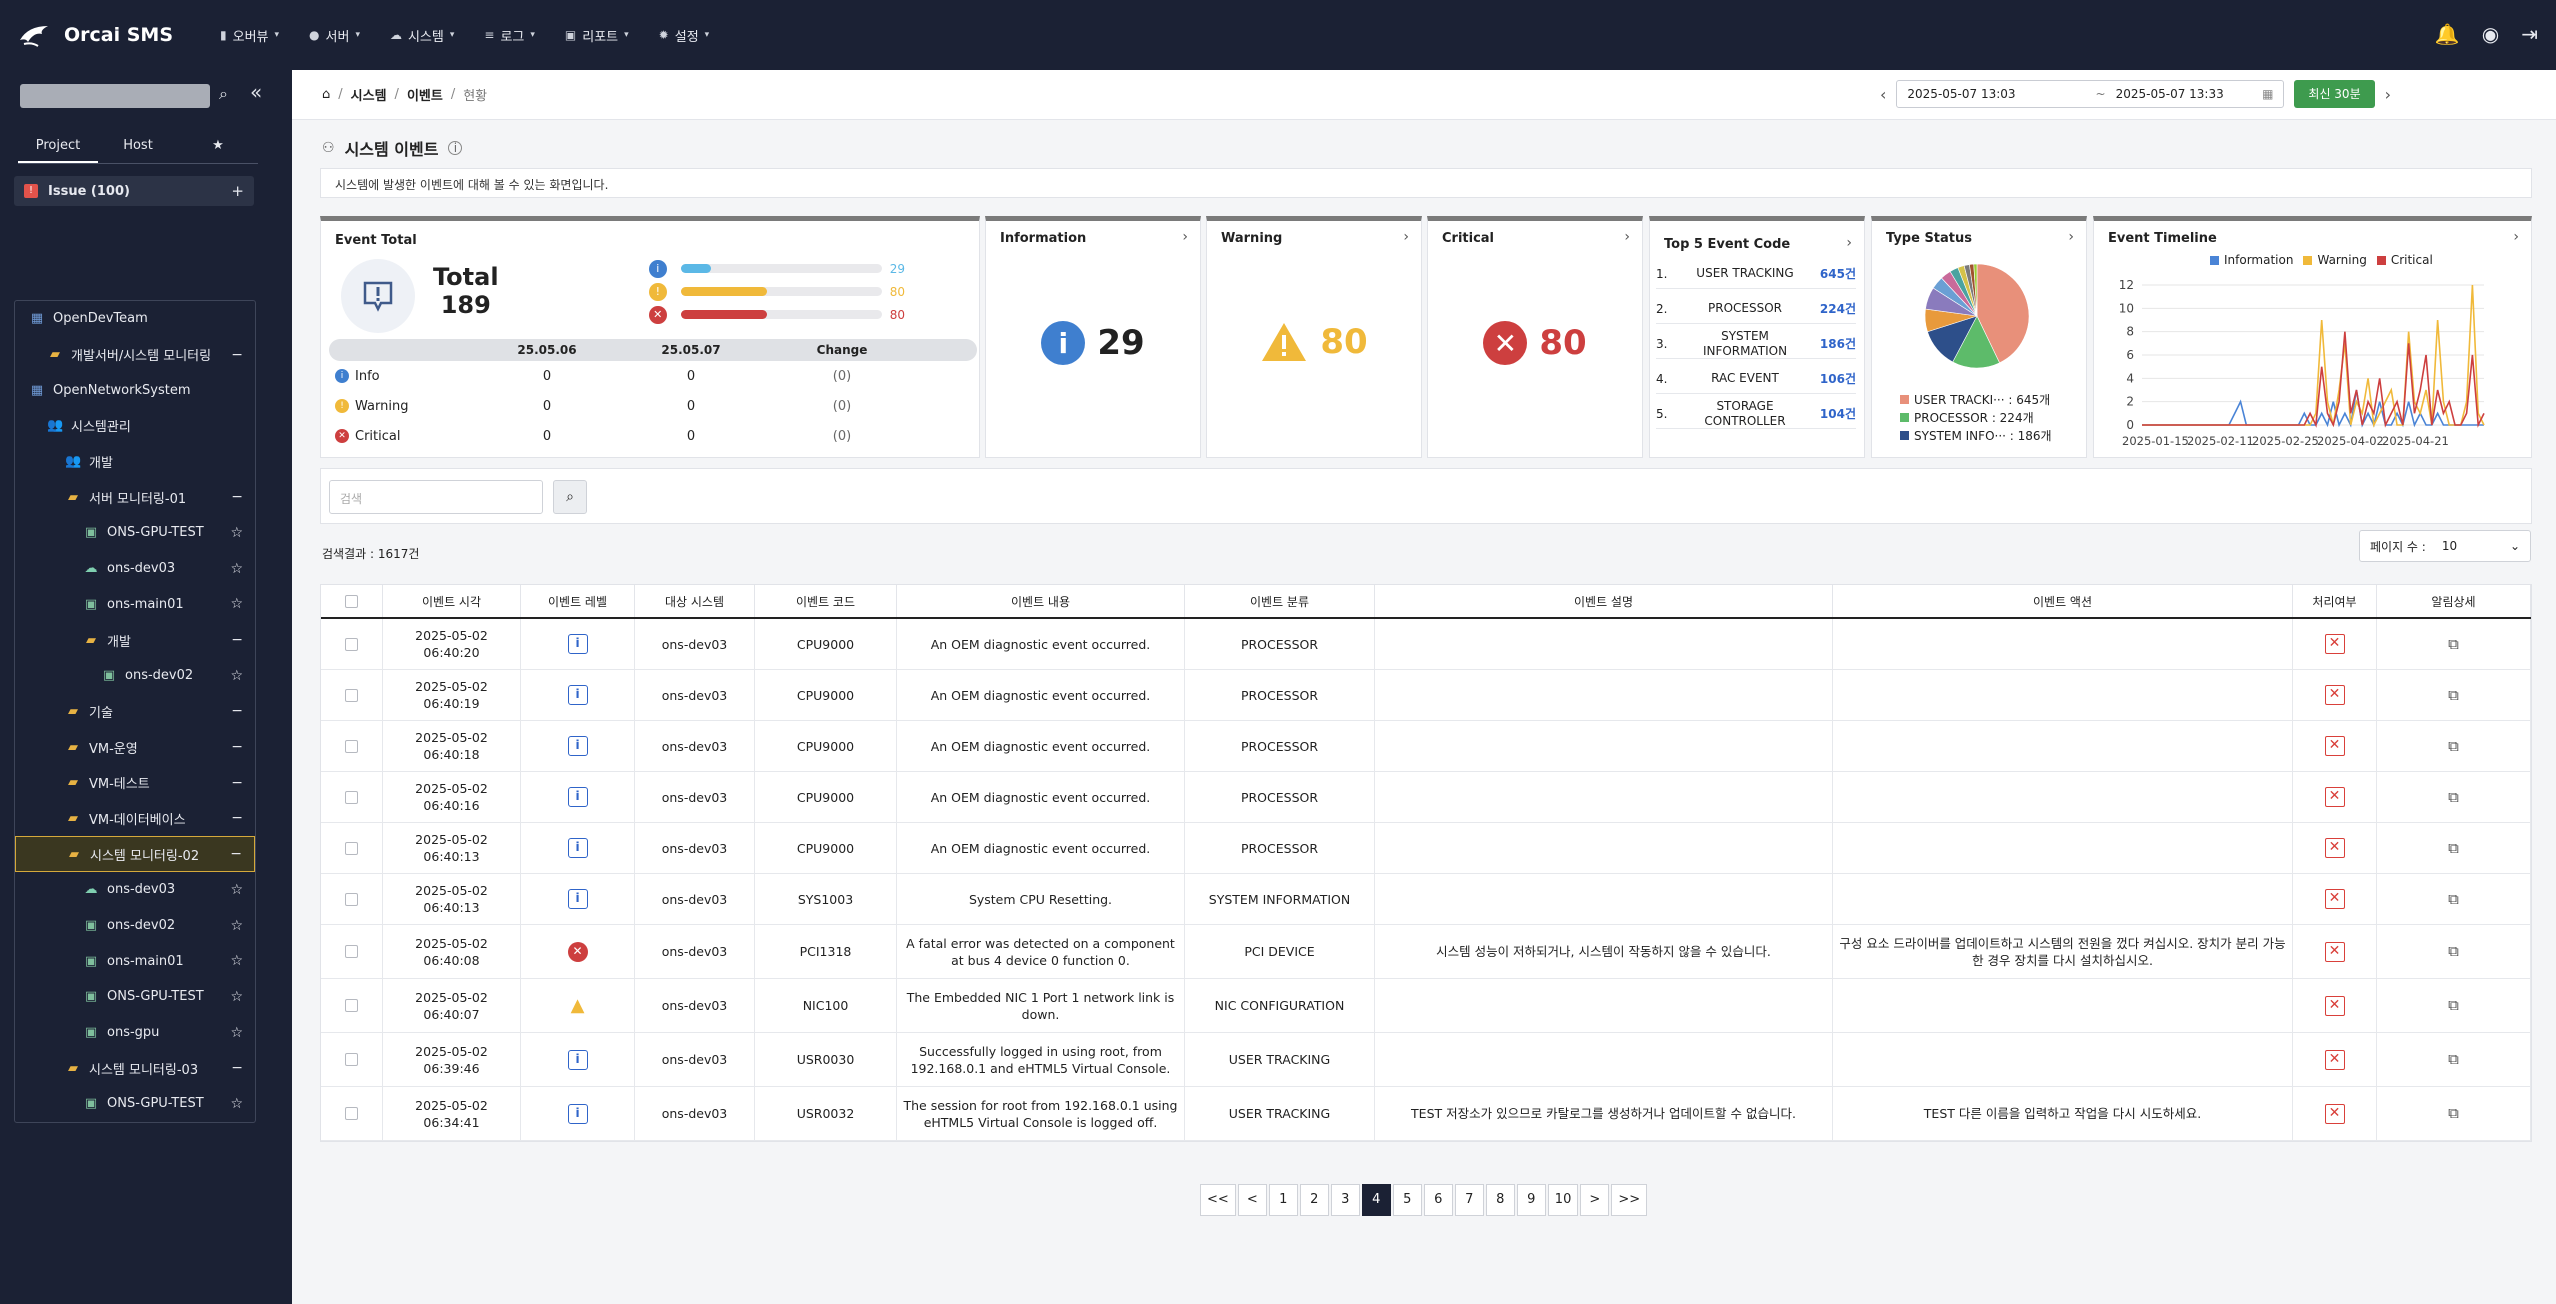 Image resolution: width=2556 pixels, height=1304 pixels. I want to click on column-header: 이벤트 설명, so click(1604, 601).